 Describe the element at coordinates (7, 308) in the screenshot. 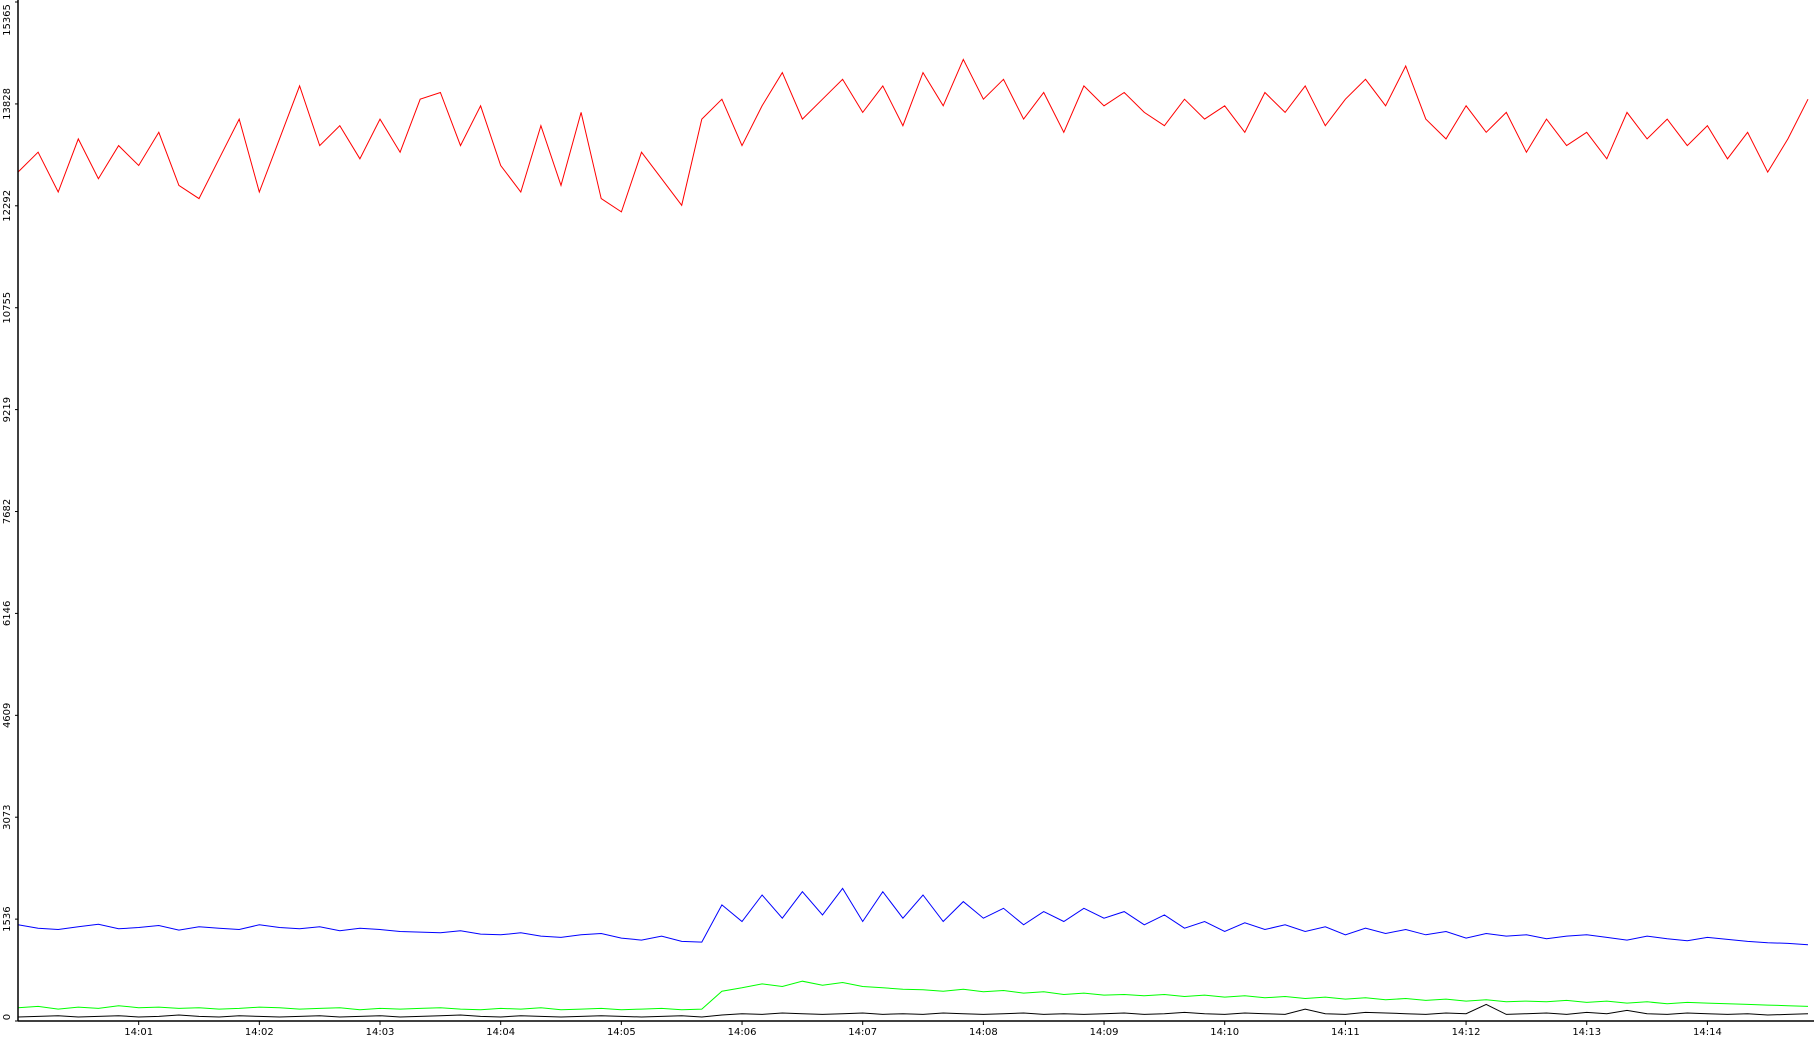

I see `y-tick-label: 10755` at that location.